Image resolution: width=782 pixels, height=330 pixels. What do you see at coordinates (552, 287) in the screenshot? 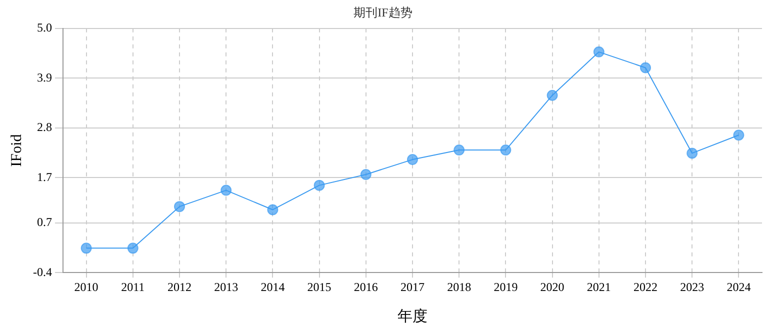
I see `x-tick-label: 2020` at bounding box center [552, 287].